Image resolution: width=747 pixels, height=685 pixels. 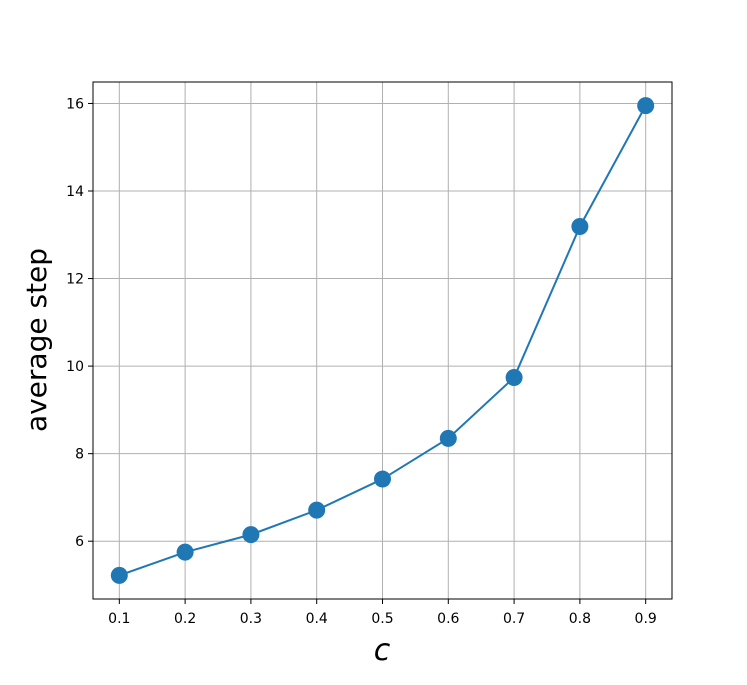 I want to click on y-tick-label: 12, so click(x=75, y=280).